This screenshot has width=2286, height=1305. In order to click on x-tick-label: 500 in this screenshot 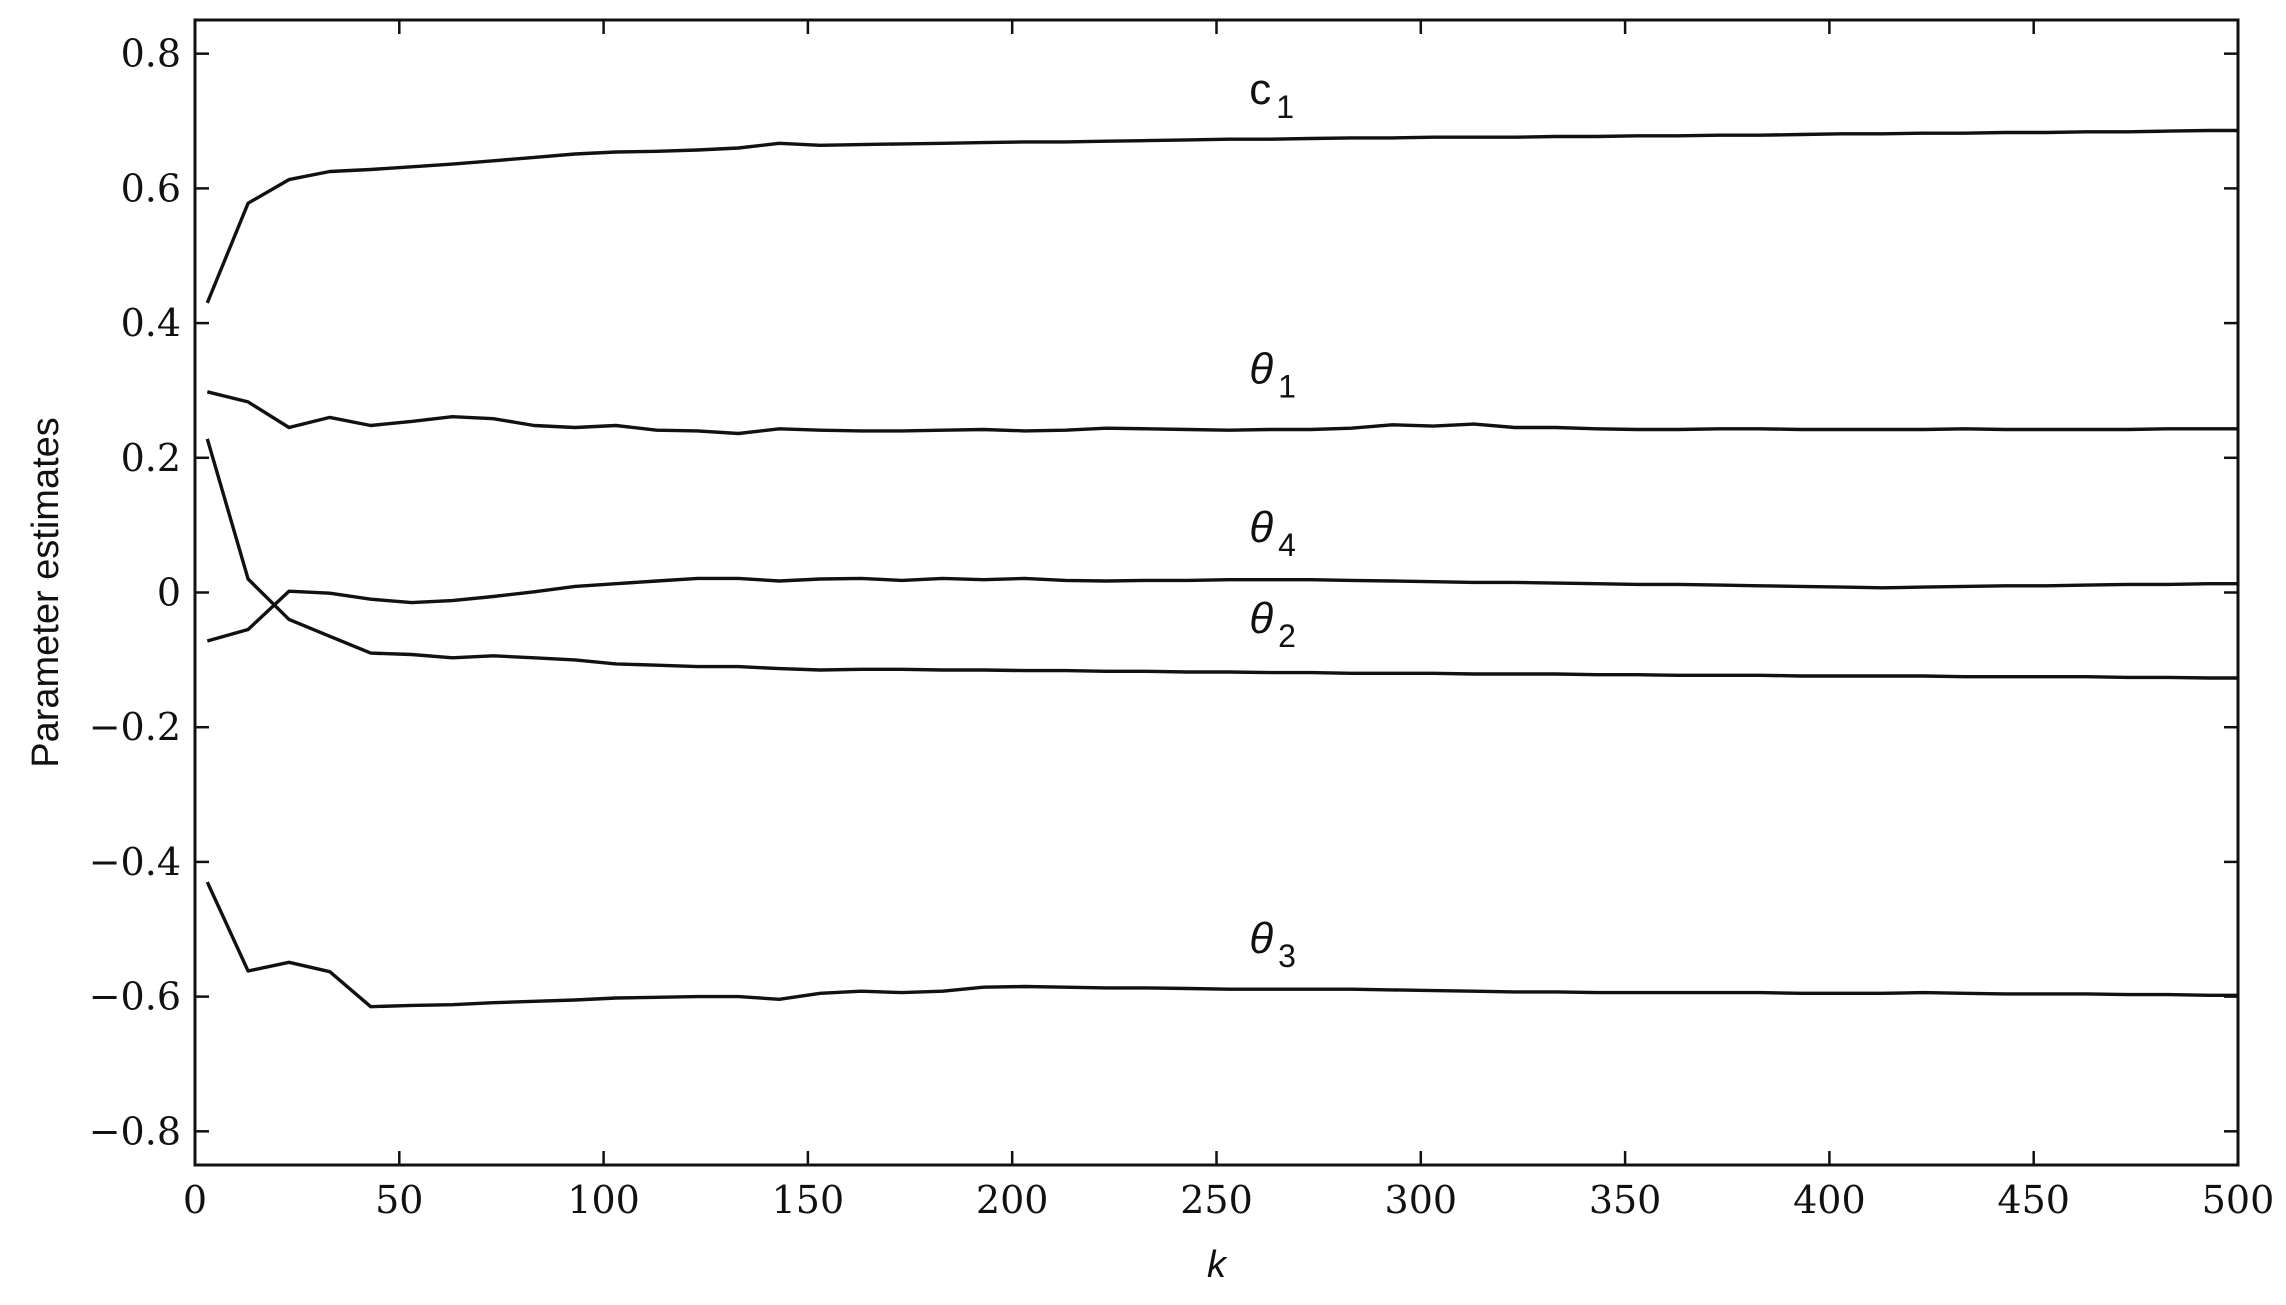, I will do `click(2238, 1200)`.